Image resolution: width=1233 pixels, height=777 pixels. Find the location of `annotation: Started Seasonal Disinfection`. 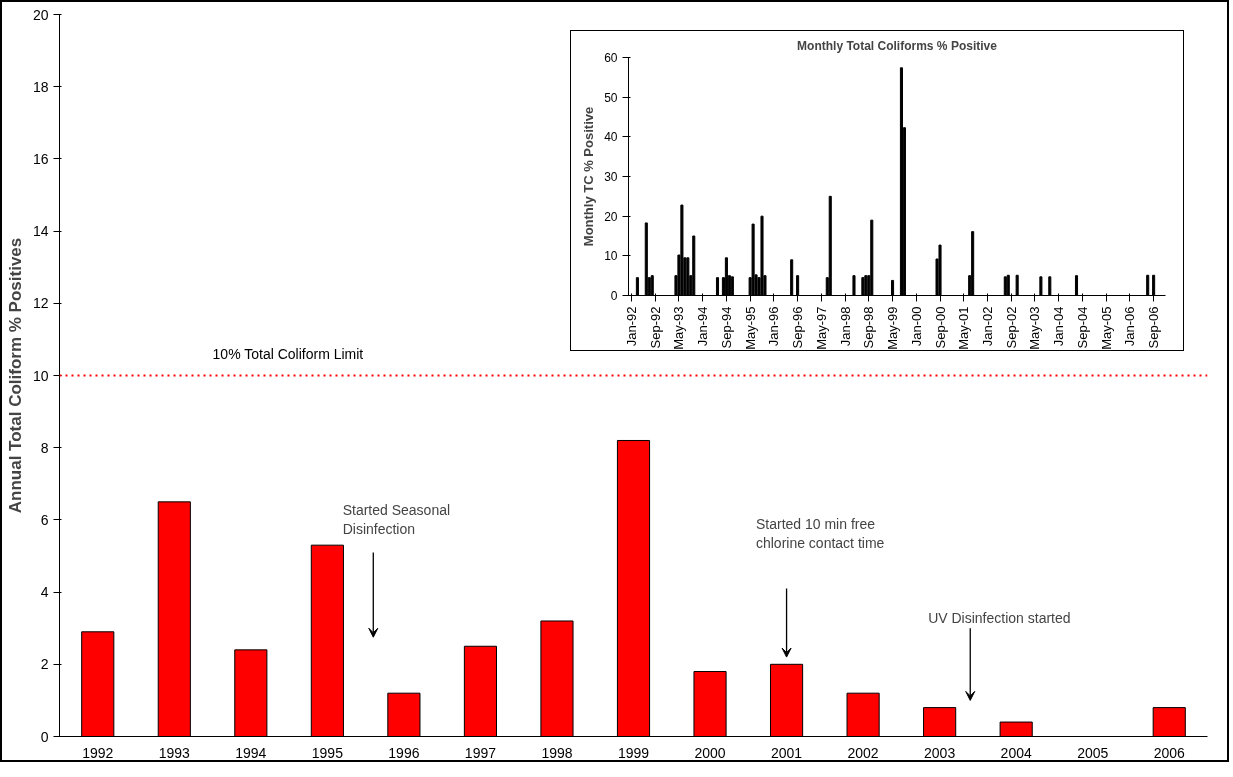

annotation: Started Seasonal Disinfection is located at coordinates (396, 519).